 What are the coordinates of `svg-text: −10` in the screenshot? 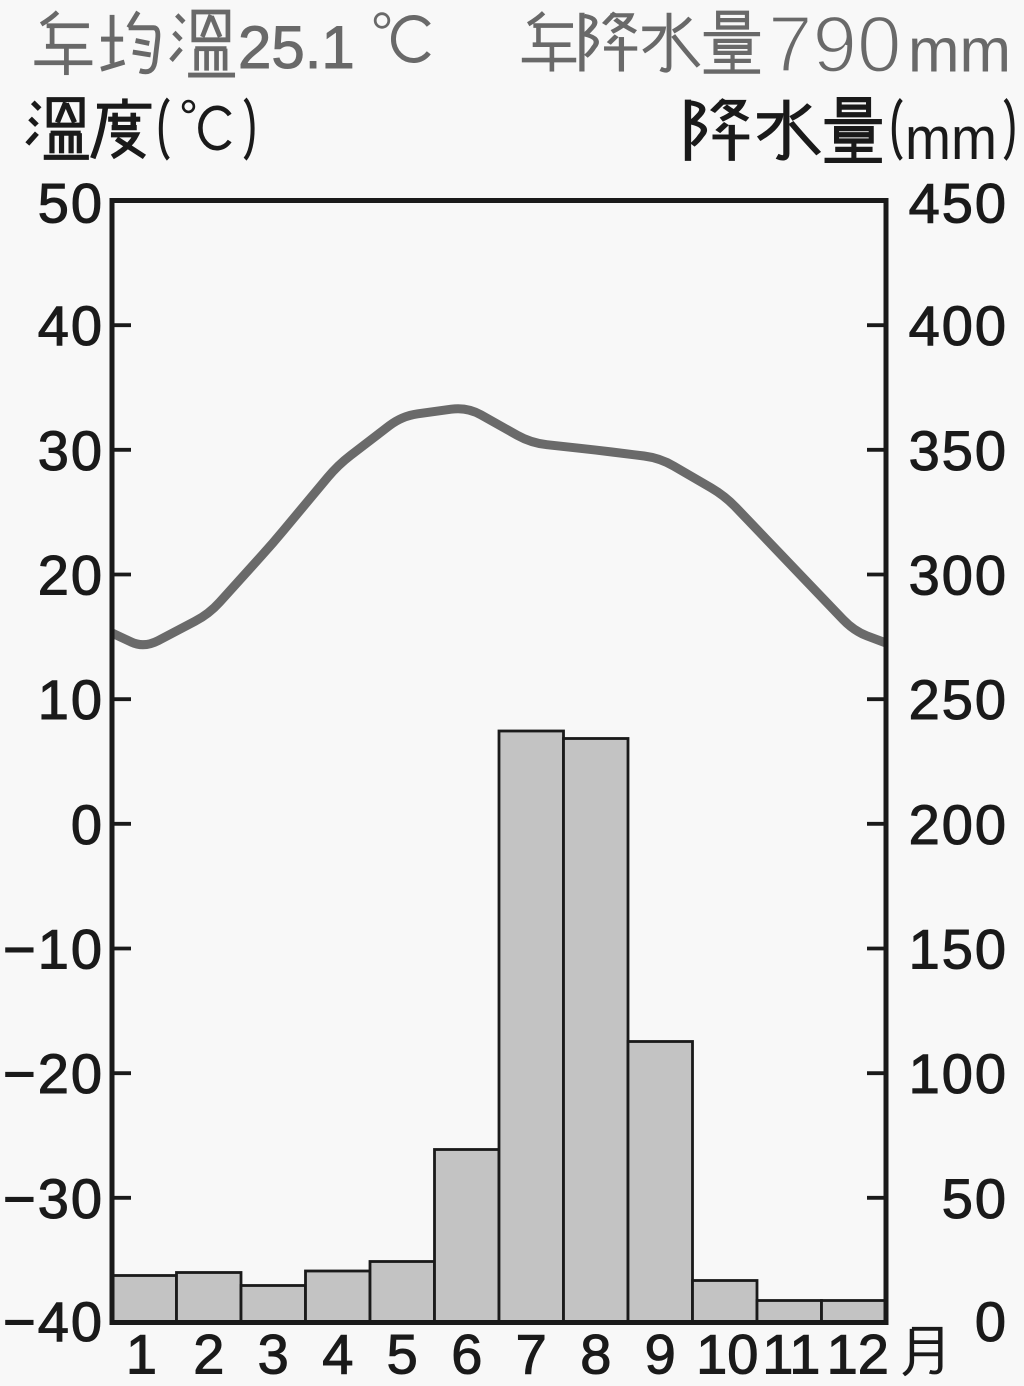 It's located at (53, 949).